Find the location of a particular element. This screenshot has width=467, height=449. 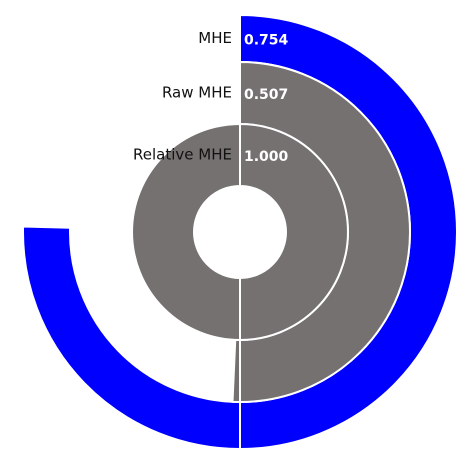

category-label: Relative MHE is located at coordinates (182, 155).